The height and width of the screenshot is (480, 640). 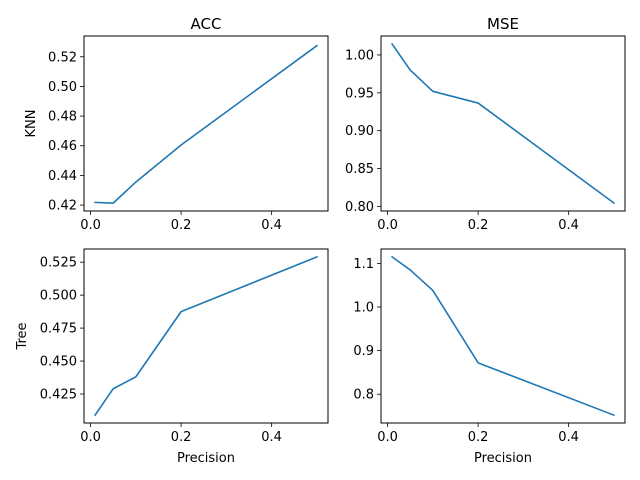 What do you see at coordinates (62, 57) in the screenshot?
I see `y-tick-label: 0.52` at bounding box center [62, 57].